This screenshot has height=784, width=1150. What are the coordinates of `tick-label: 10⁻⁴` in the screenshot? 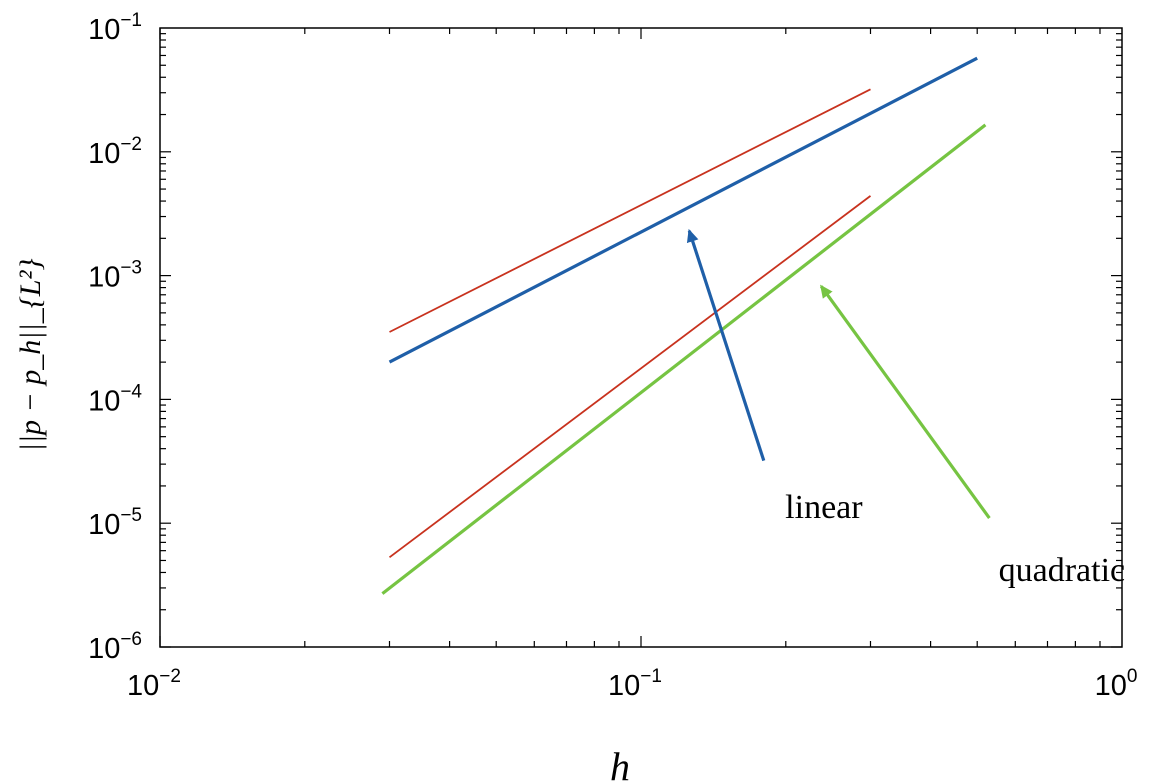 It's located at (115, 399).